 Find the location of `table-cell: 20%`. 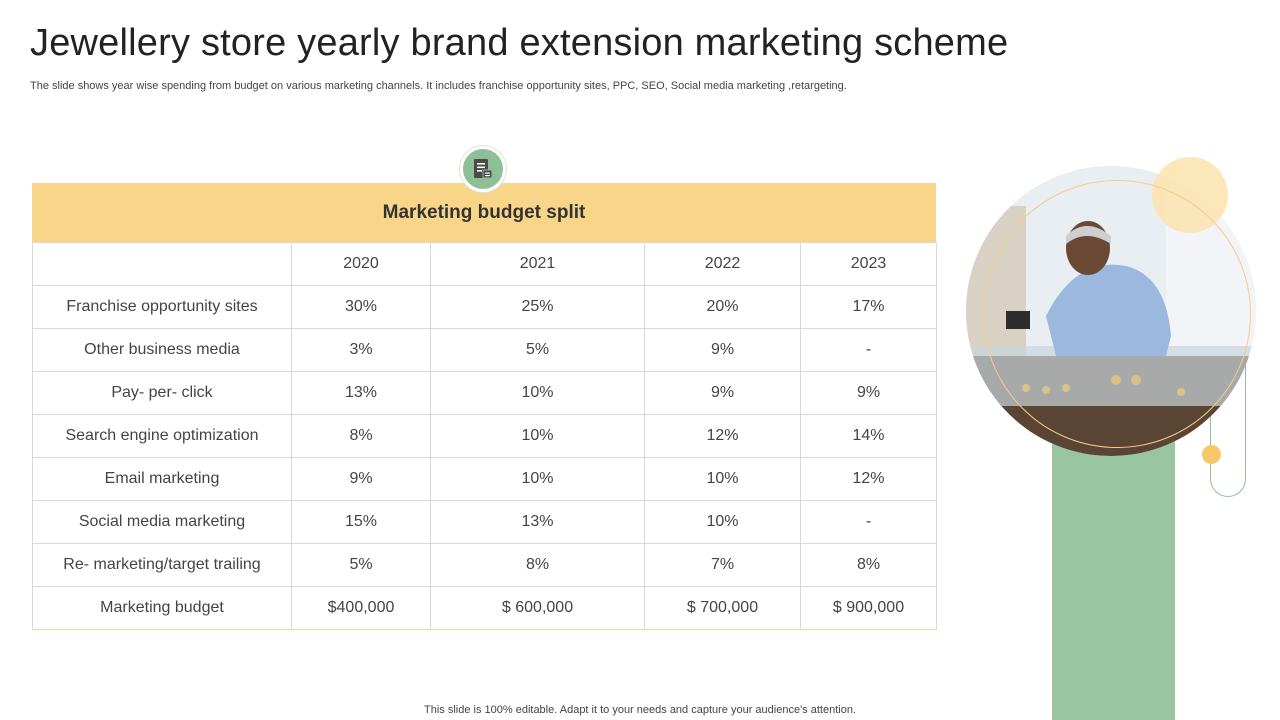

table-cell: 20% is located at coordinates (722, 307).